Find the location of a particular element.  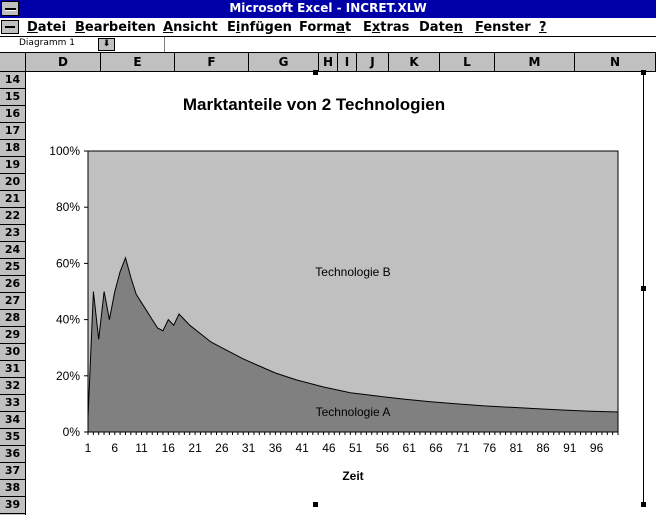

row-header-18: 18 is located at coordinates (12, 148).